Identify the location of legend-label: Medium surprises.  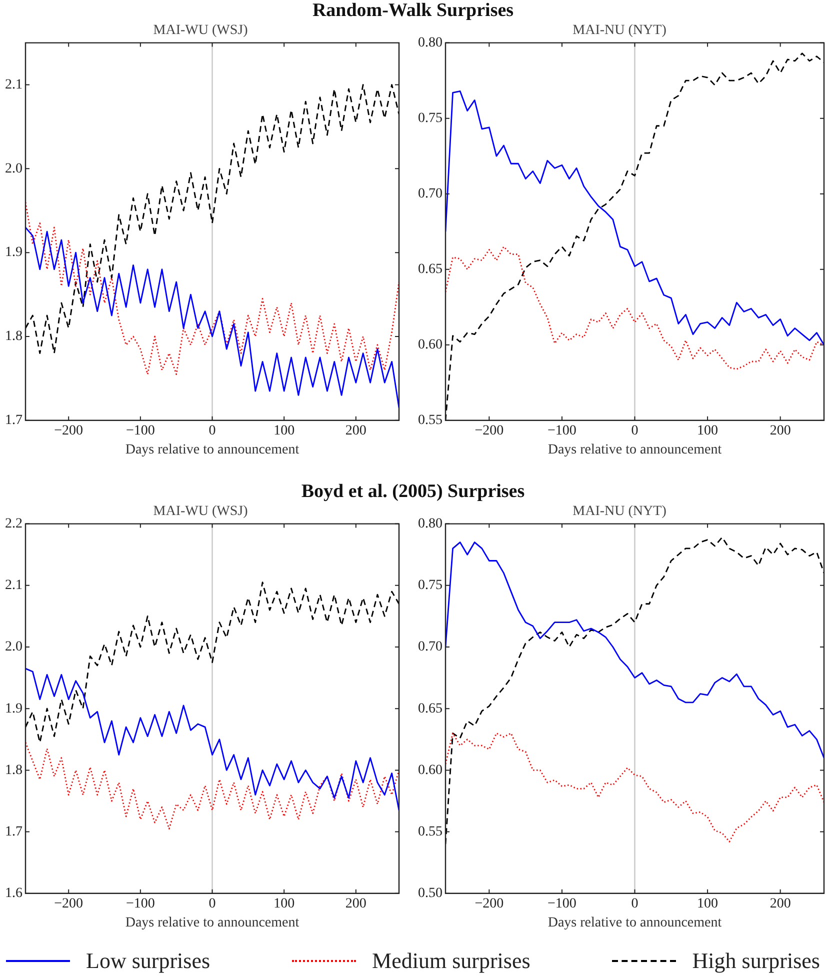
(451, 961).